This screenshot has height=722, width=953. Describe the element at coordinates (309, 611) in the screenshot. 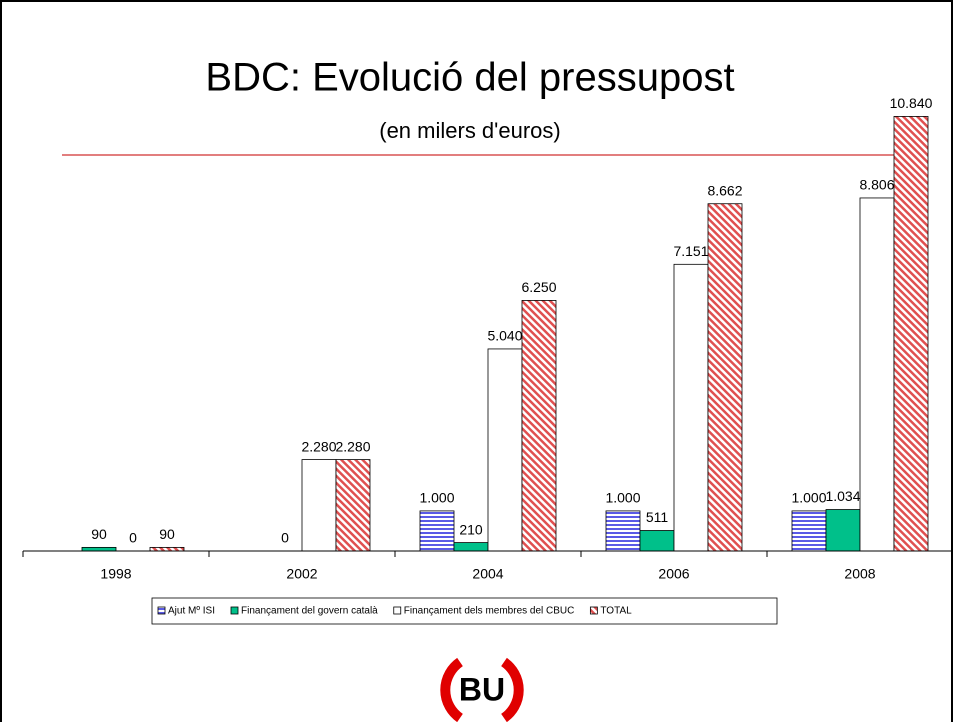

I see `legend-label: Finançament del govern català` at that location.